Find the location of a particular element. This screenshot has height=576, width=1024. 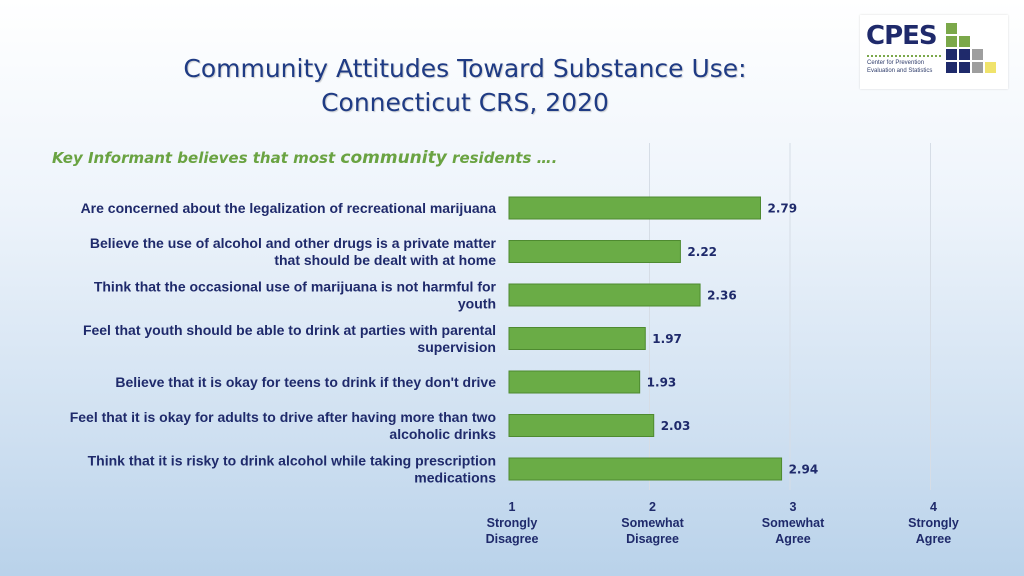

value-label-3: 2.36 is located at coordinates (722, 296).